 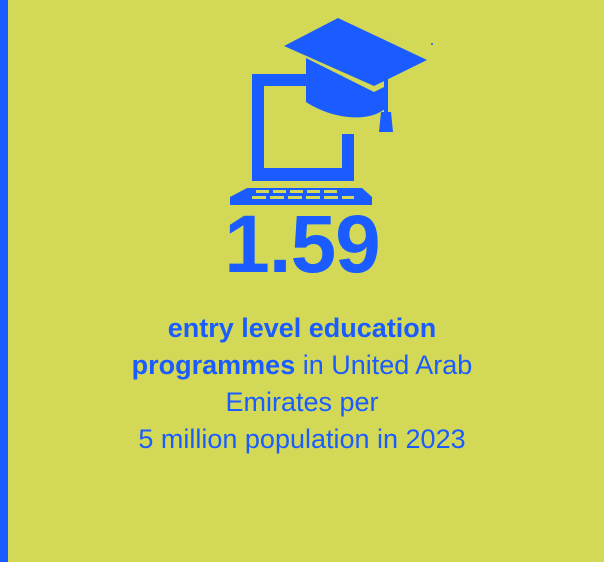 What do you see at coordinates (303, 127) in the screenshot?
I see `laptop-screen` at bounding box center [303, 127].